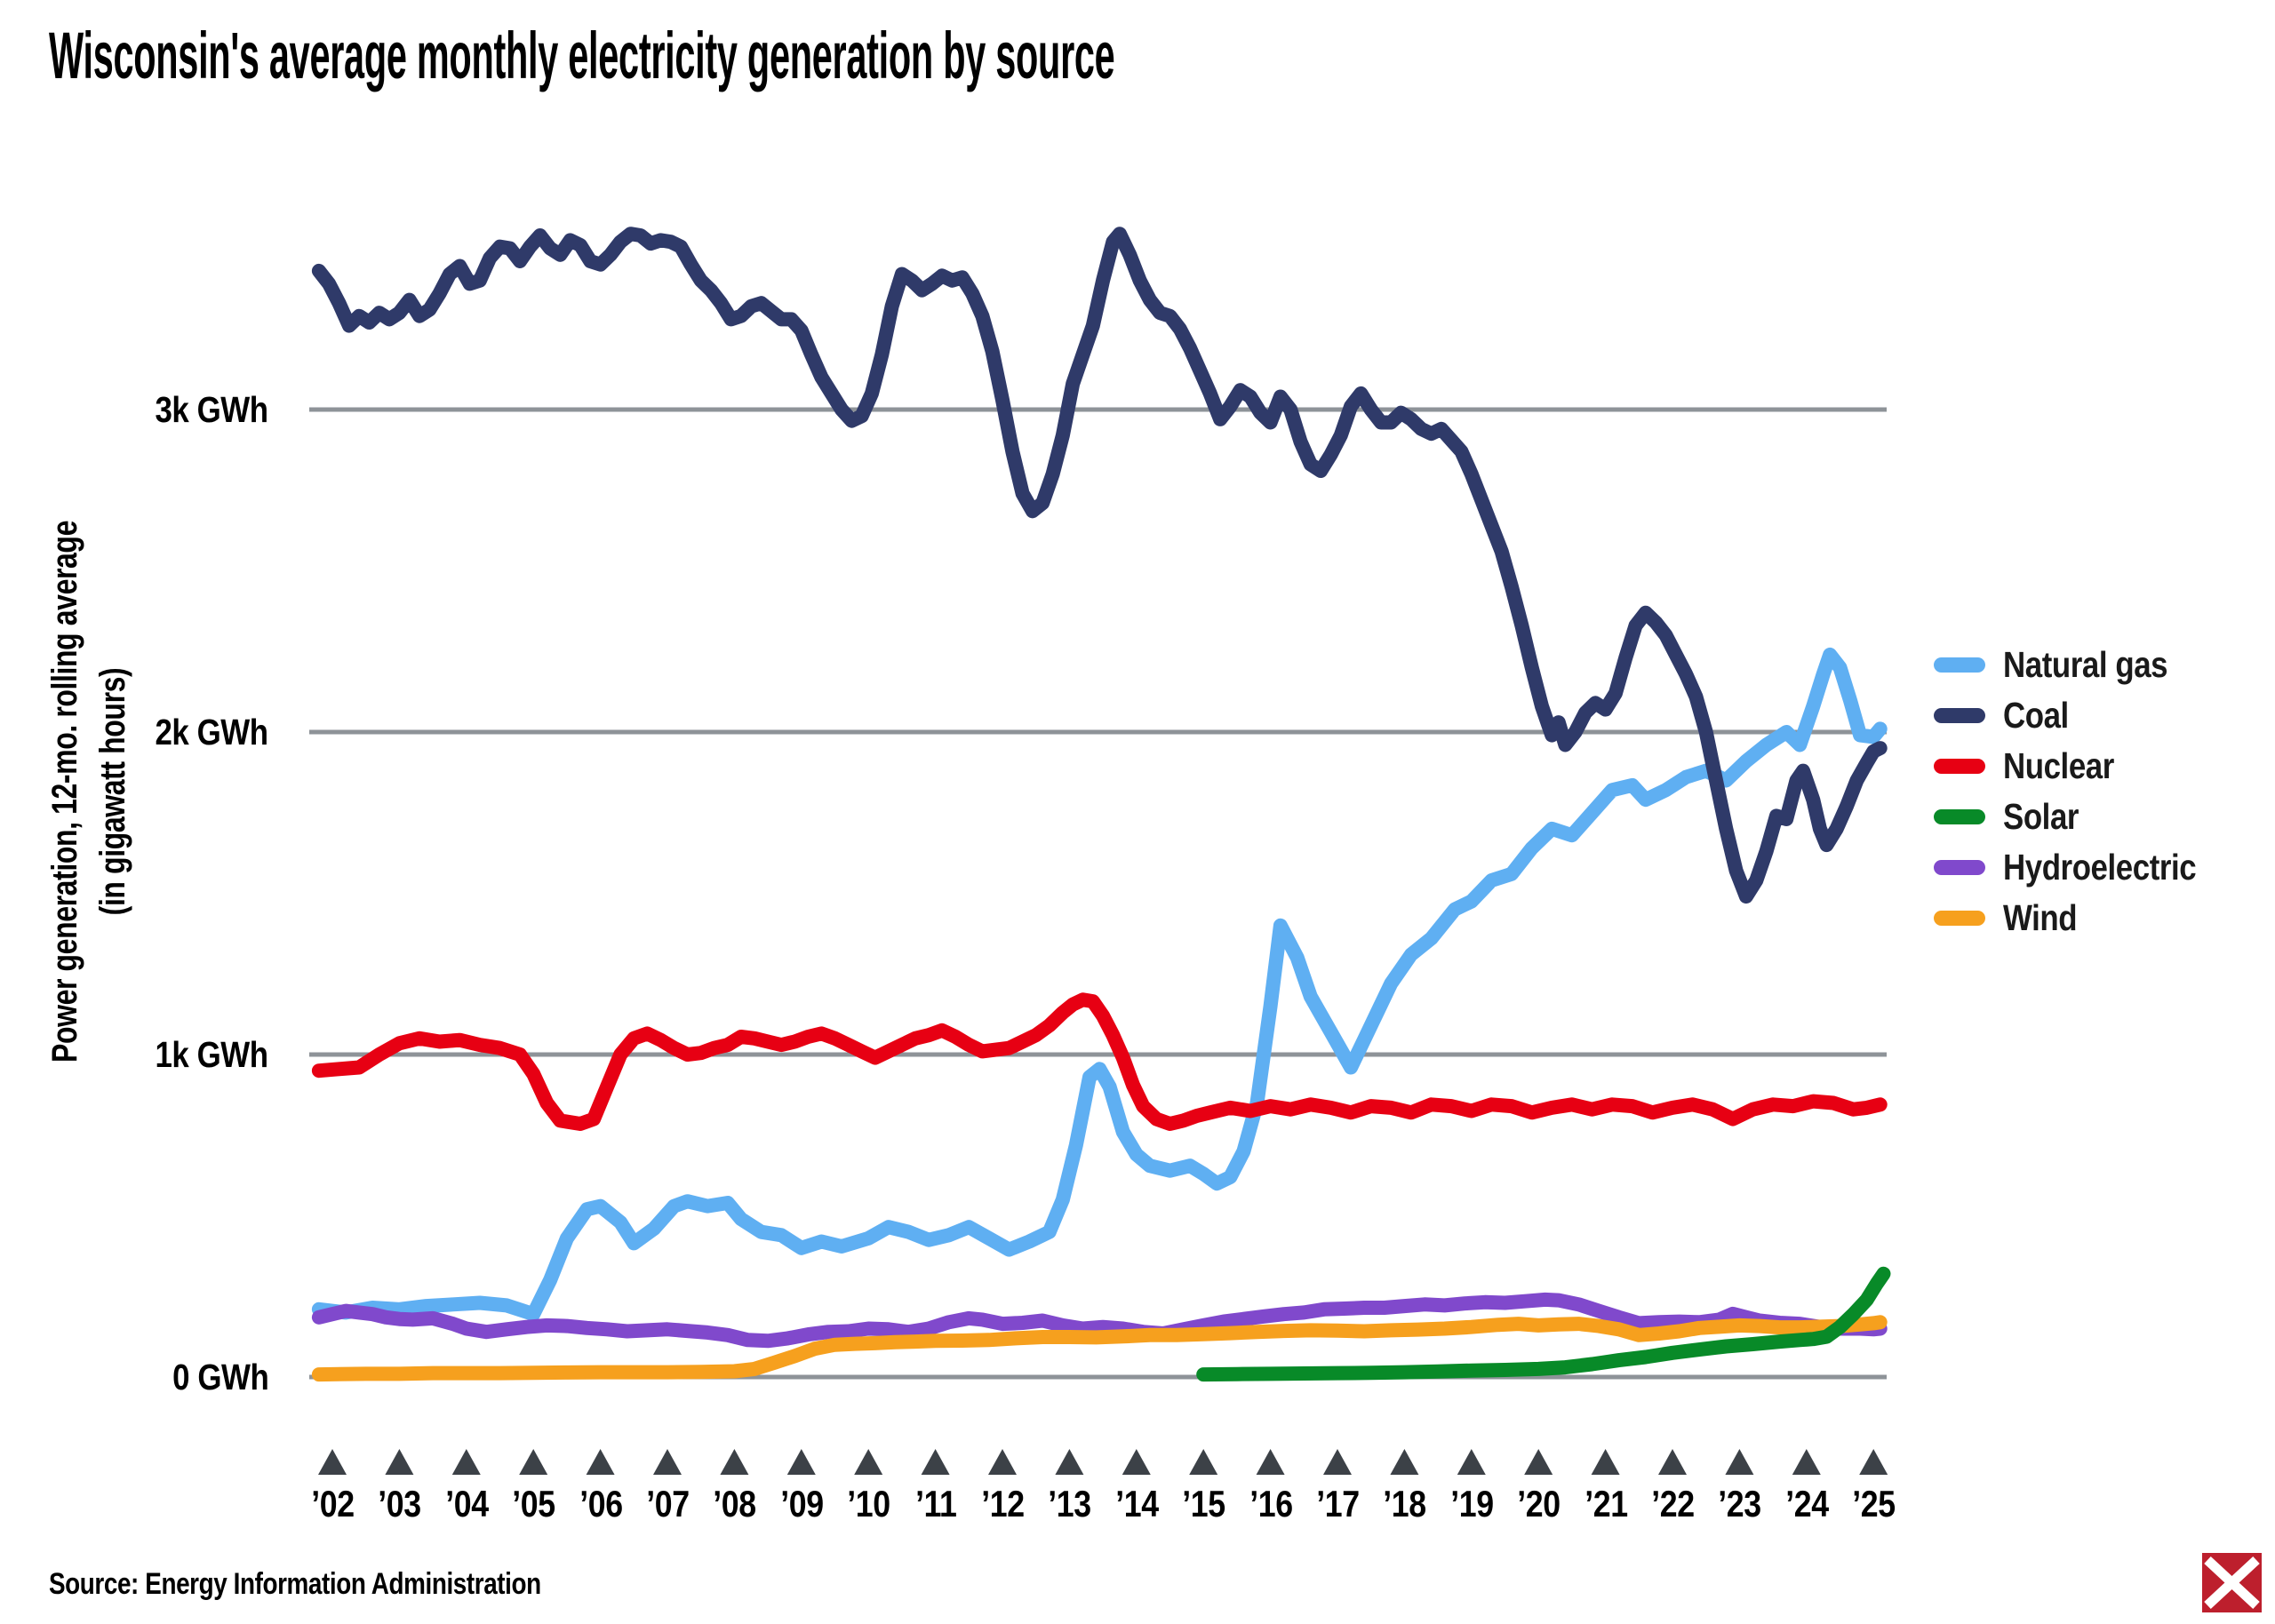 The width and height of the screenshot is (2275, 1624). Describe the element at coordinates (212, 732) in the screenshot. I see `y-tick-label-2000: 2k GWh` at that location.